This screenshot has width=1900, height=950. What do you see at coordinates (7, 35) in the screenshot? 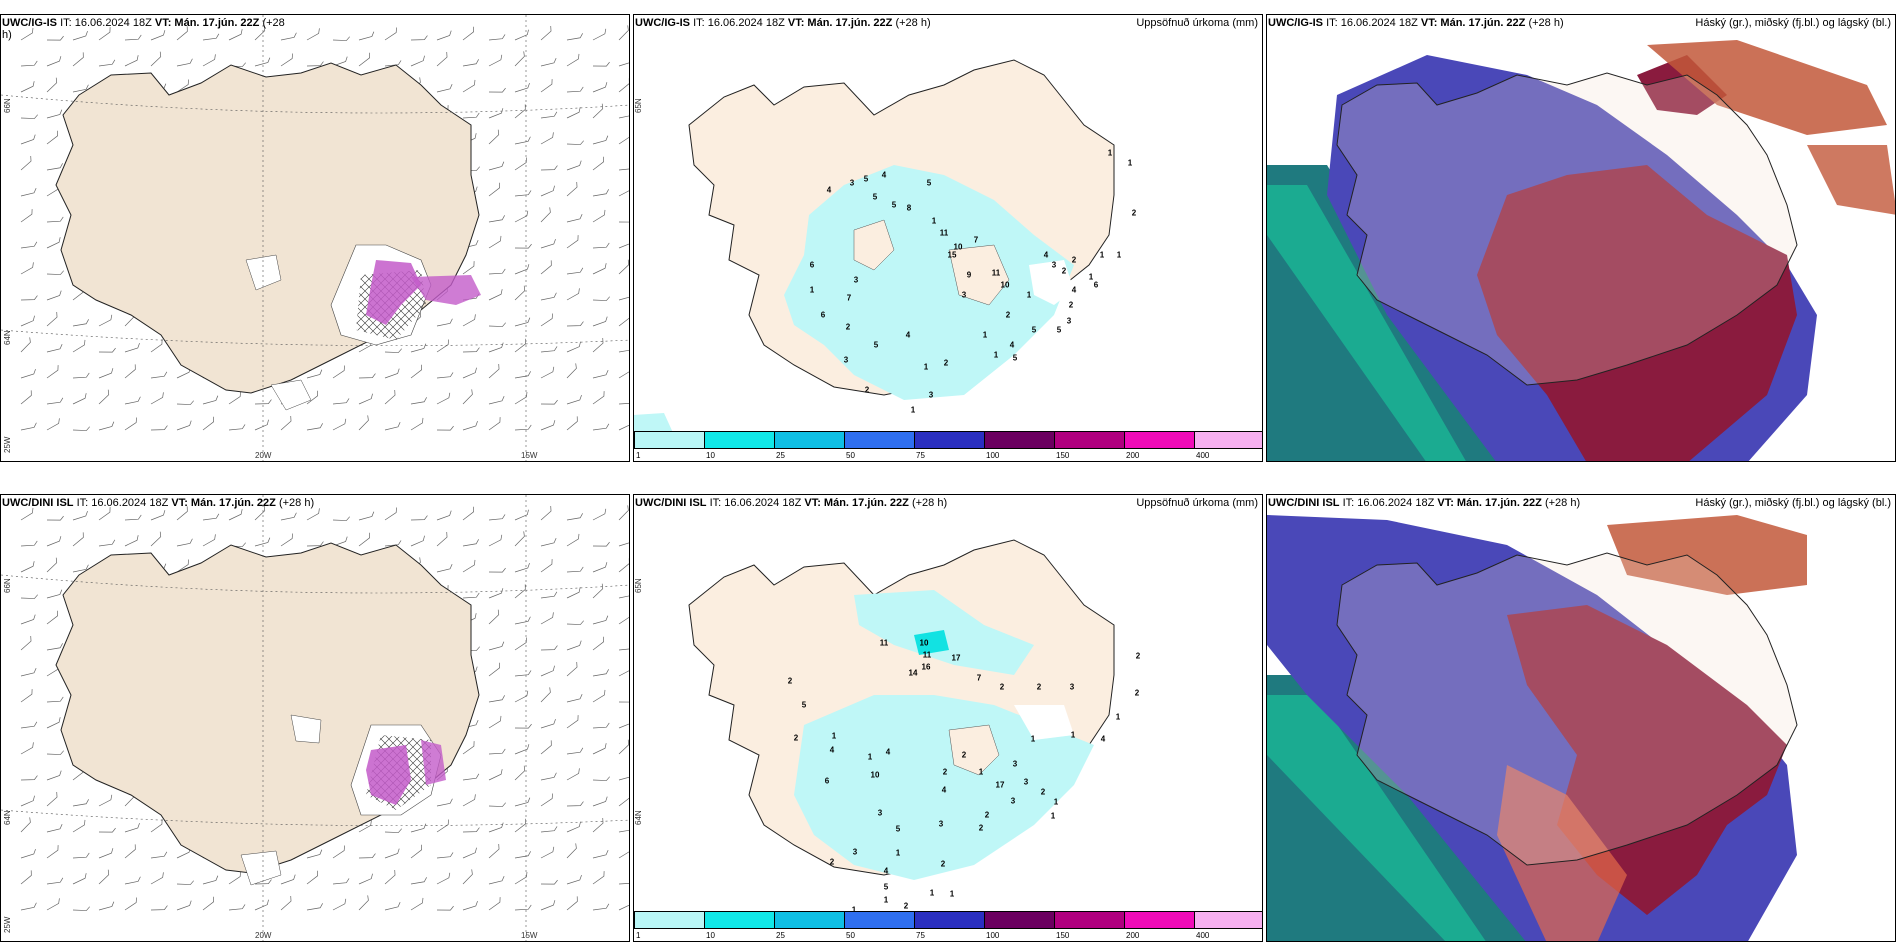
I see `lead-time-cont: h)` at bounding box center [7, 35].